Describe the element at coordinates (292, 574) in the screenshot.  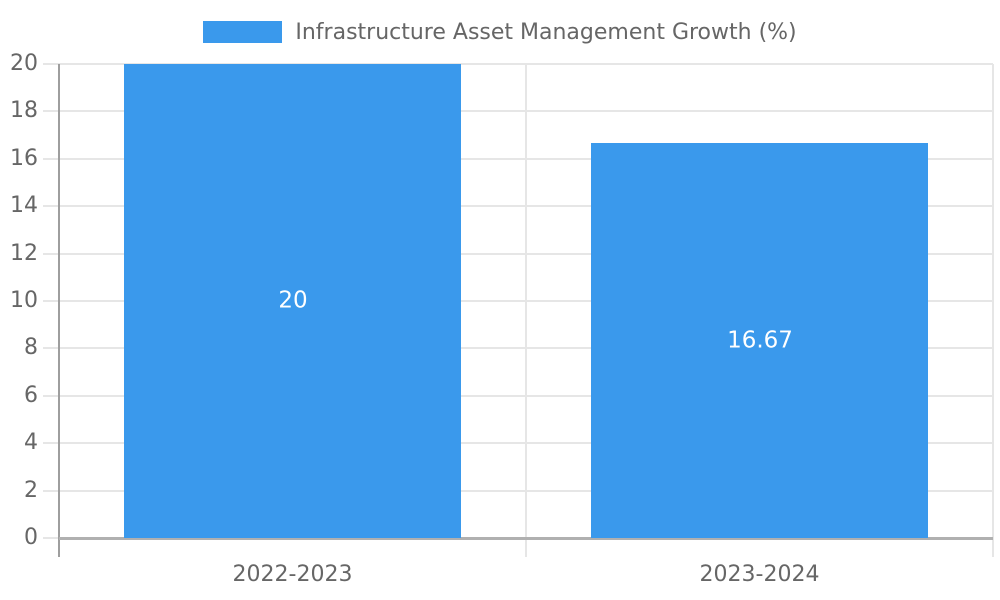
I see `x-tick-label: 2022-2023` at that location.